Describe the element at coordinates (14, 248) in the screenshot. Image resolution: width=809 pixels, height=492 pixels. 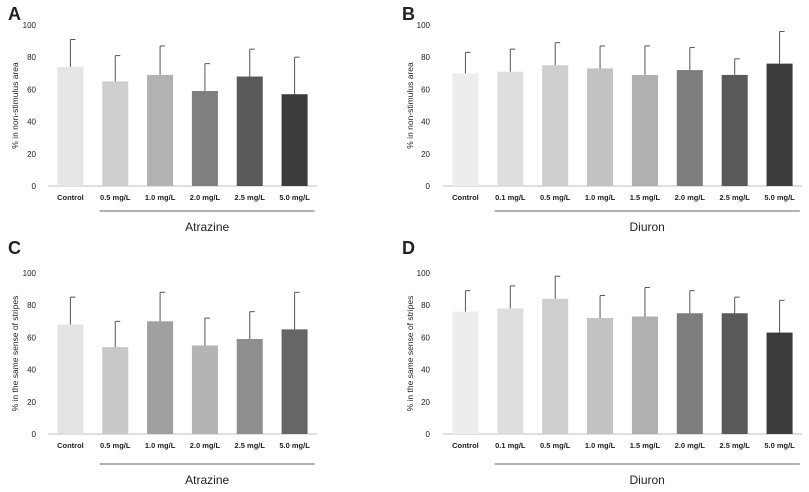
I see `panel-label: C` at that location.